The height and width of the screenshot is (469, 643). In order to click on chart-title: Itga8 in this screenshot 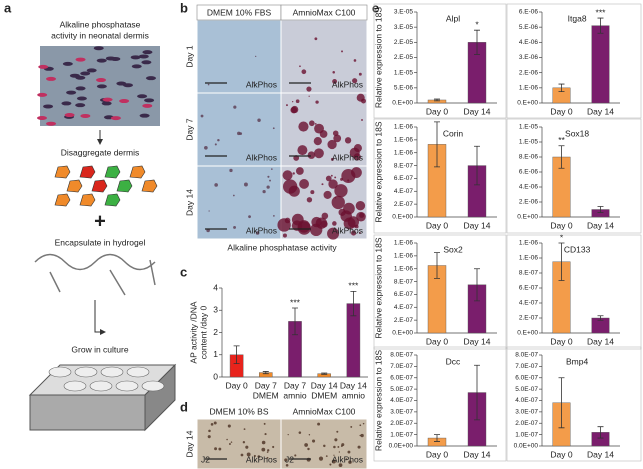, I will do `click(577, 18)`.